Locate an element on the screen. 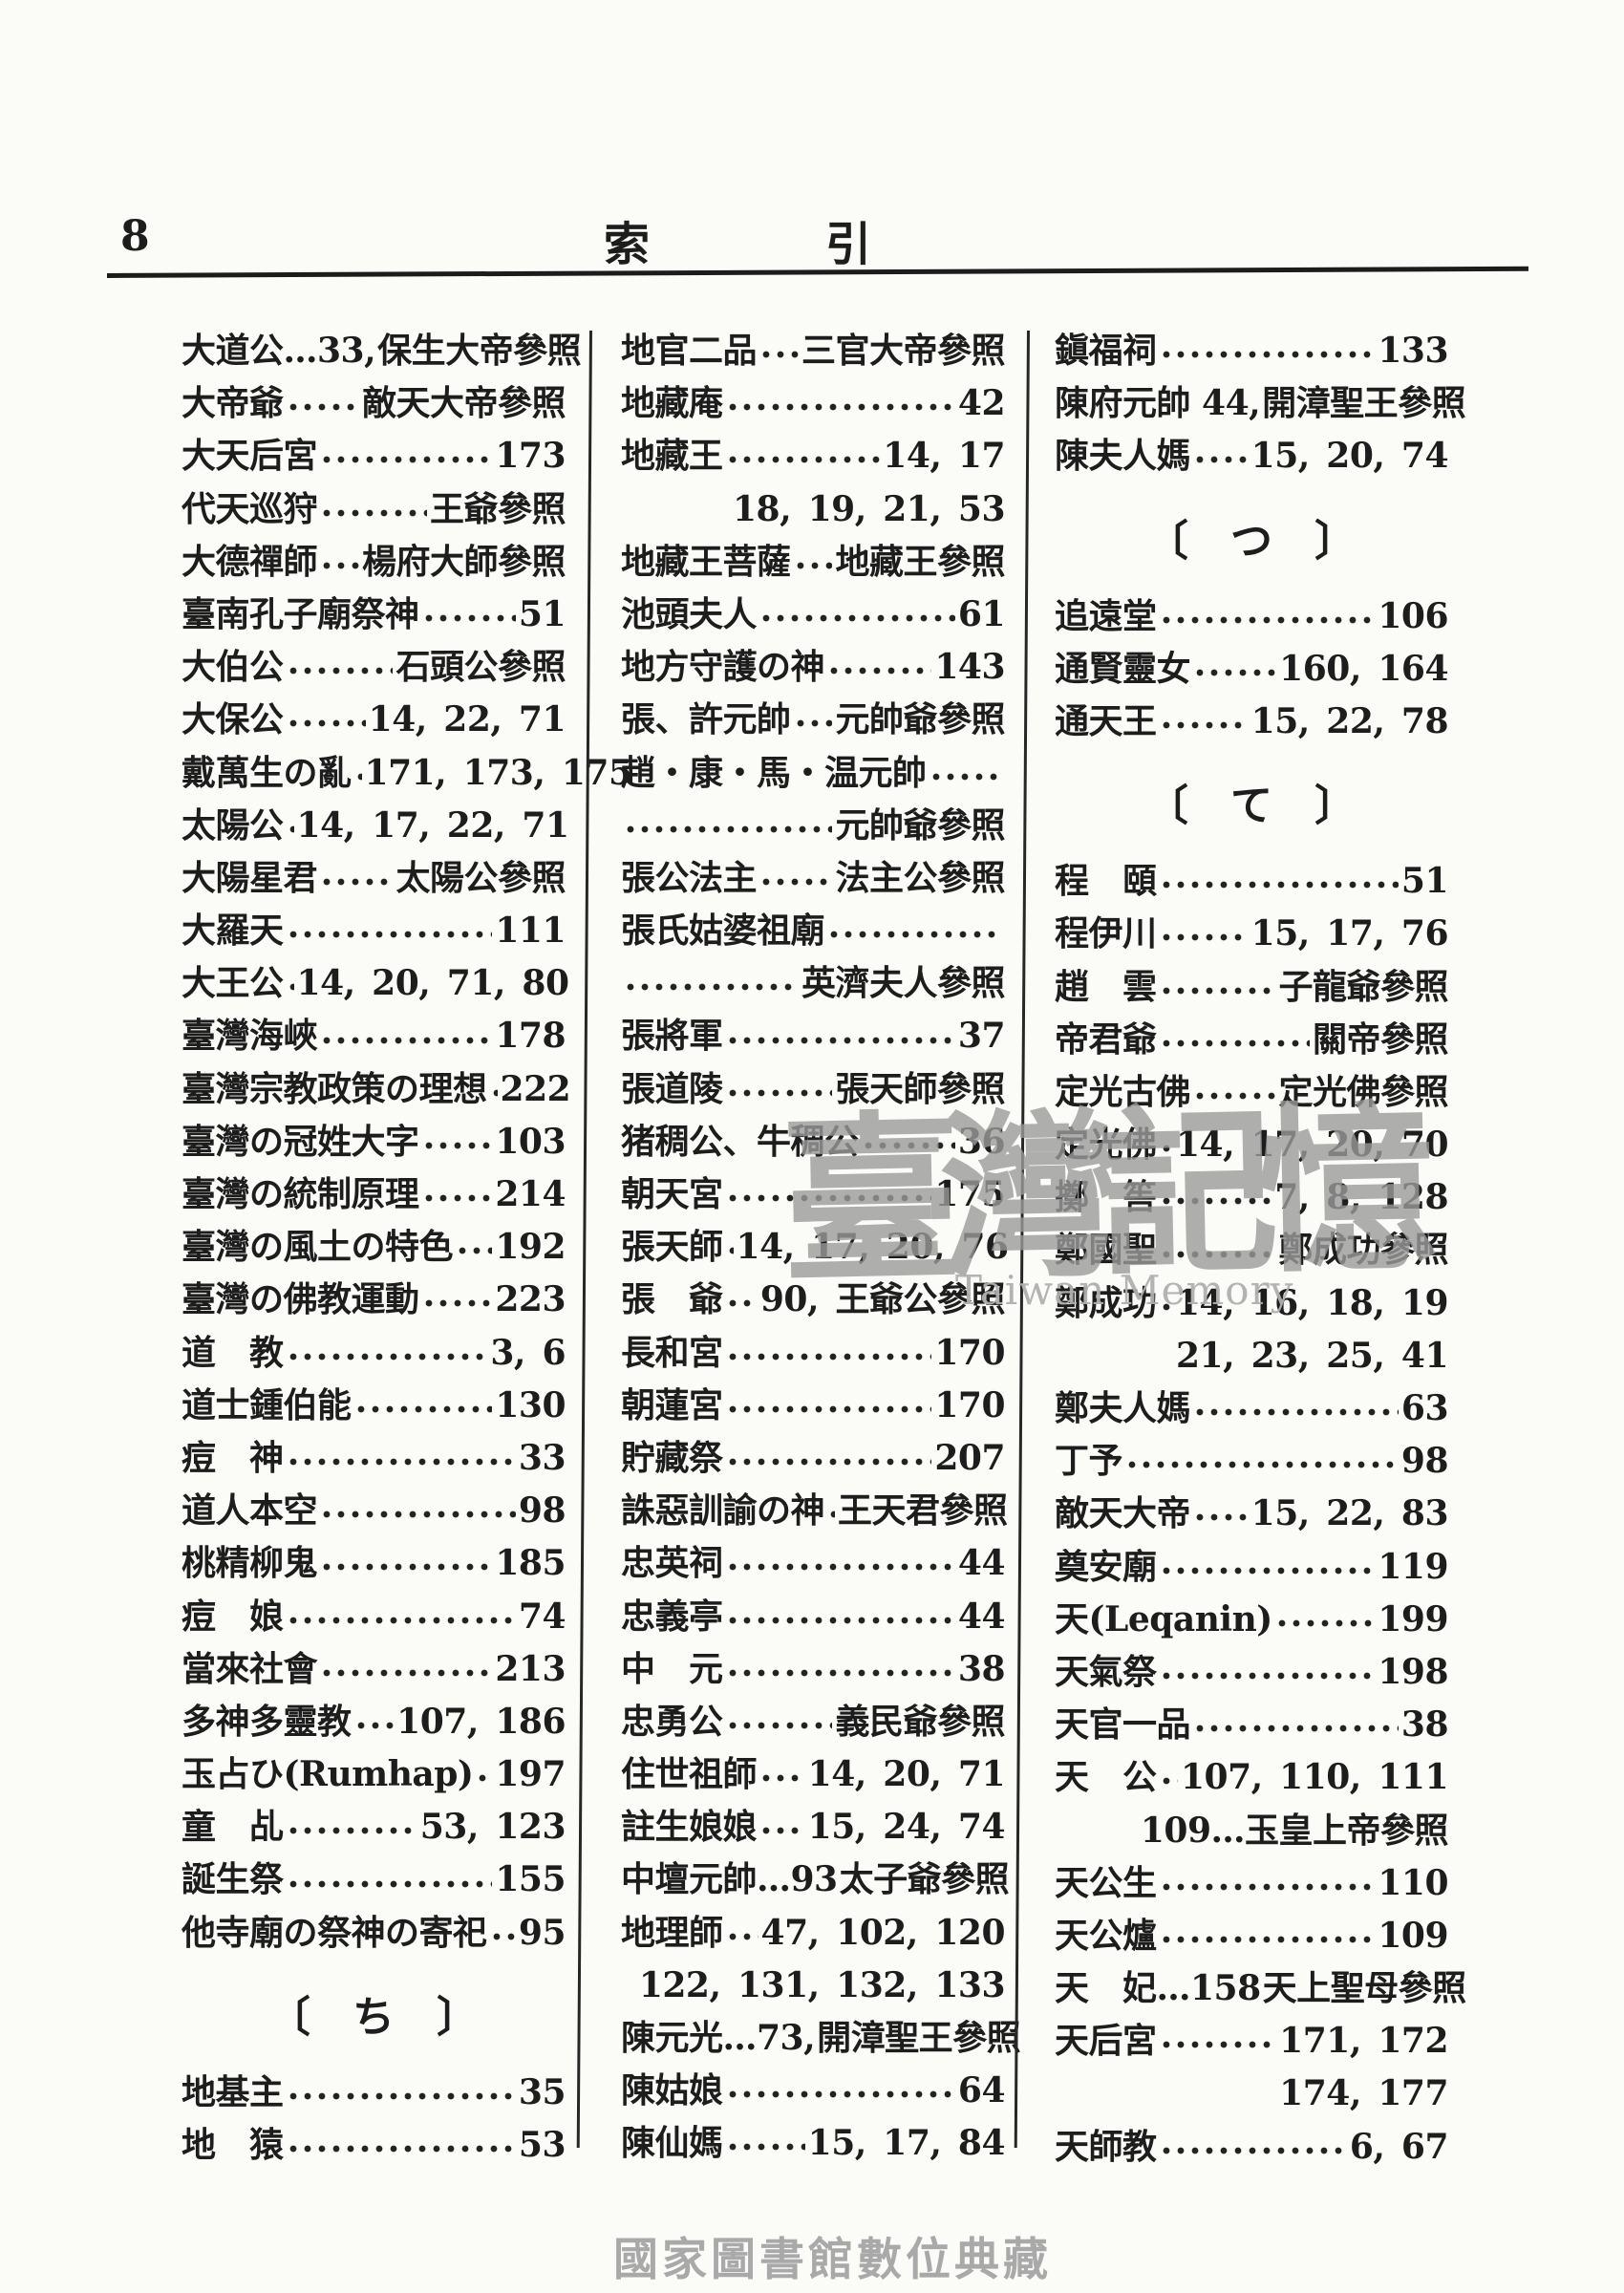  entry-term: 張將軍 is located at coordinates (672, 1036).